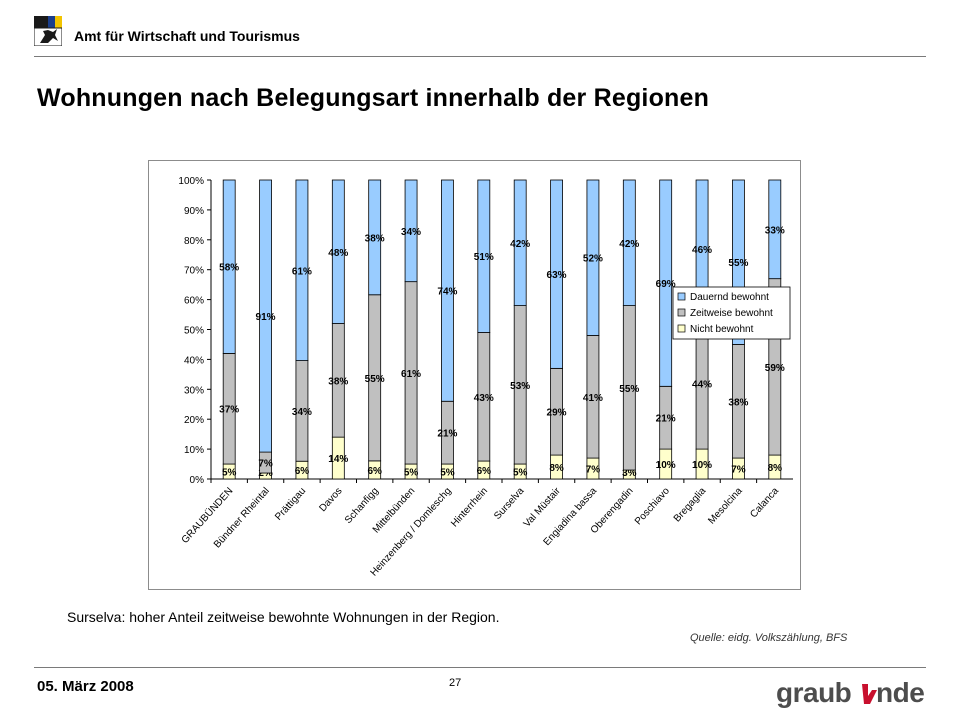 This screenshot has height=720, width=960. I want to click on x-category-label: Bregaglia, so click(690, 504).